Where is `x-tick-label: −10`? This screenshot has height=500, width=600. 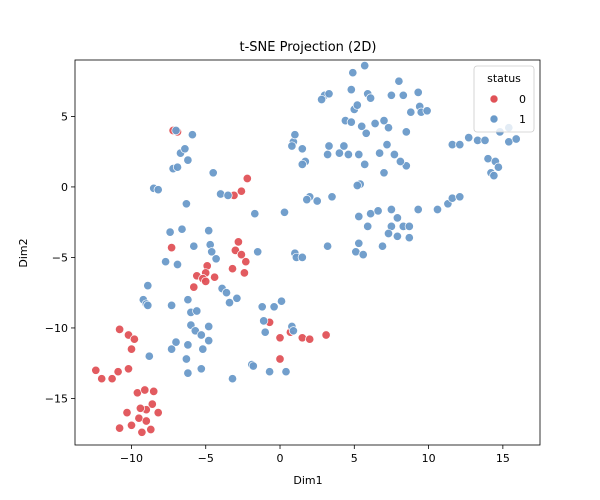 x-tick-label: −10 is located at coordinates (131, 458).